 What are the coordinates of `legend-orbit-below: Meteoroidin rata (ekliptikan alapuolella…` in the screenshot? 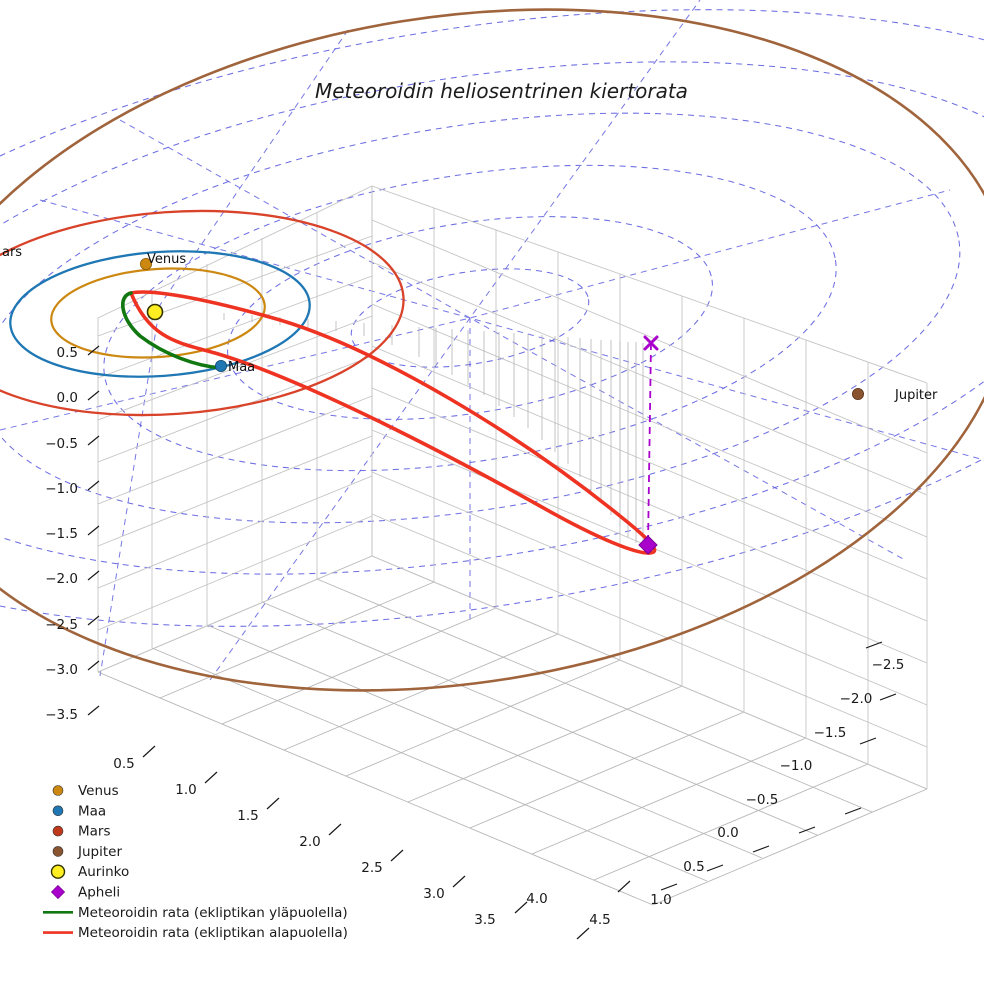 It's located at (195, 933).